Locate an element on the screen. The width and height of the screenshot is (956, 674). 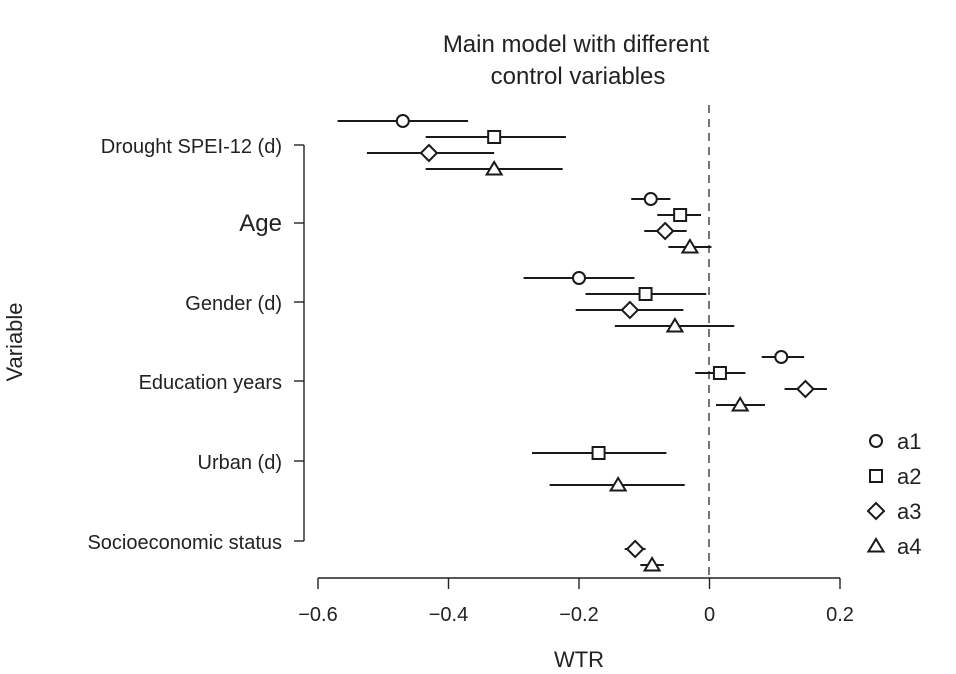
category-label-age: Age is located at coordinates (260, 223).